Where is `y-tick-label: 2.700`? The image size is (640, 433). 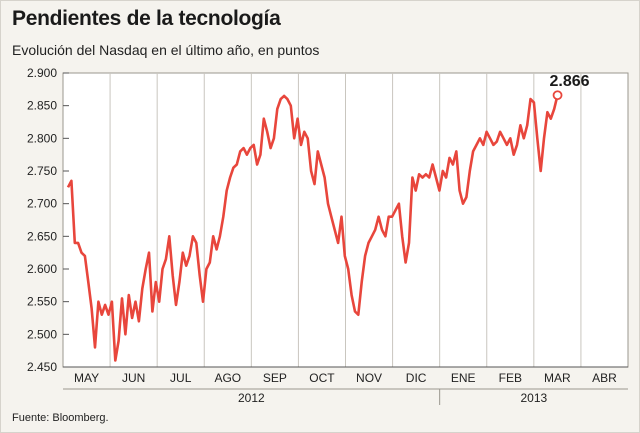 y-tick-label: 2.700 is located at coordinates (42, 204).